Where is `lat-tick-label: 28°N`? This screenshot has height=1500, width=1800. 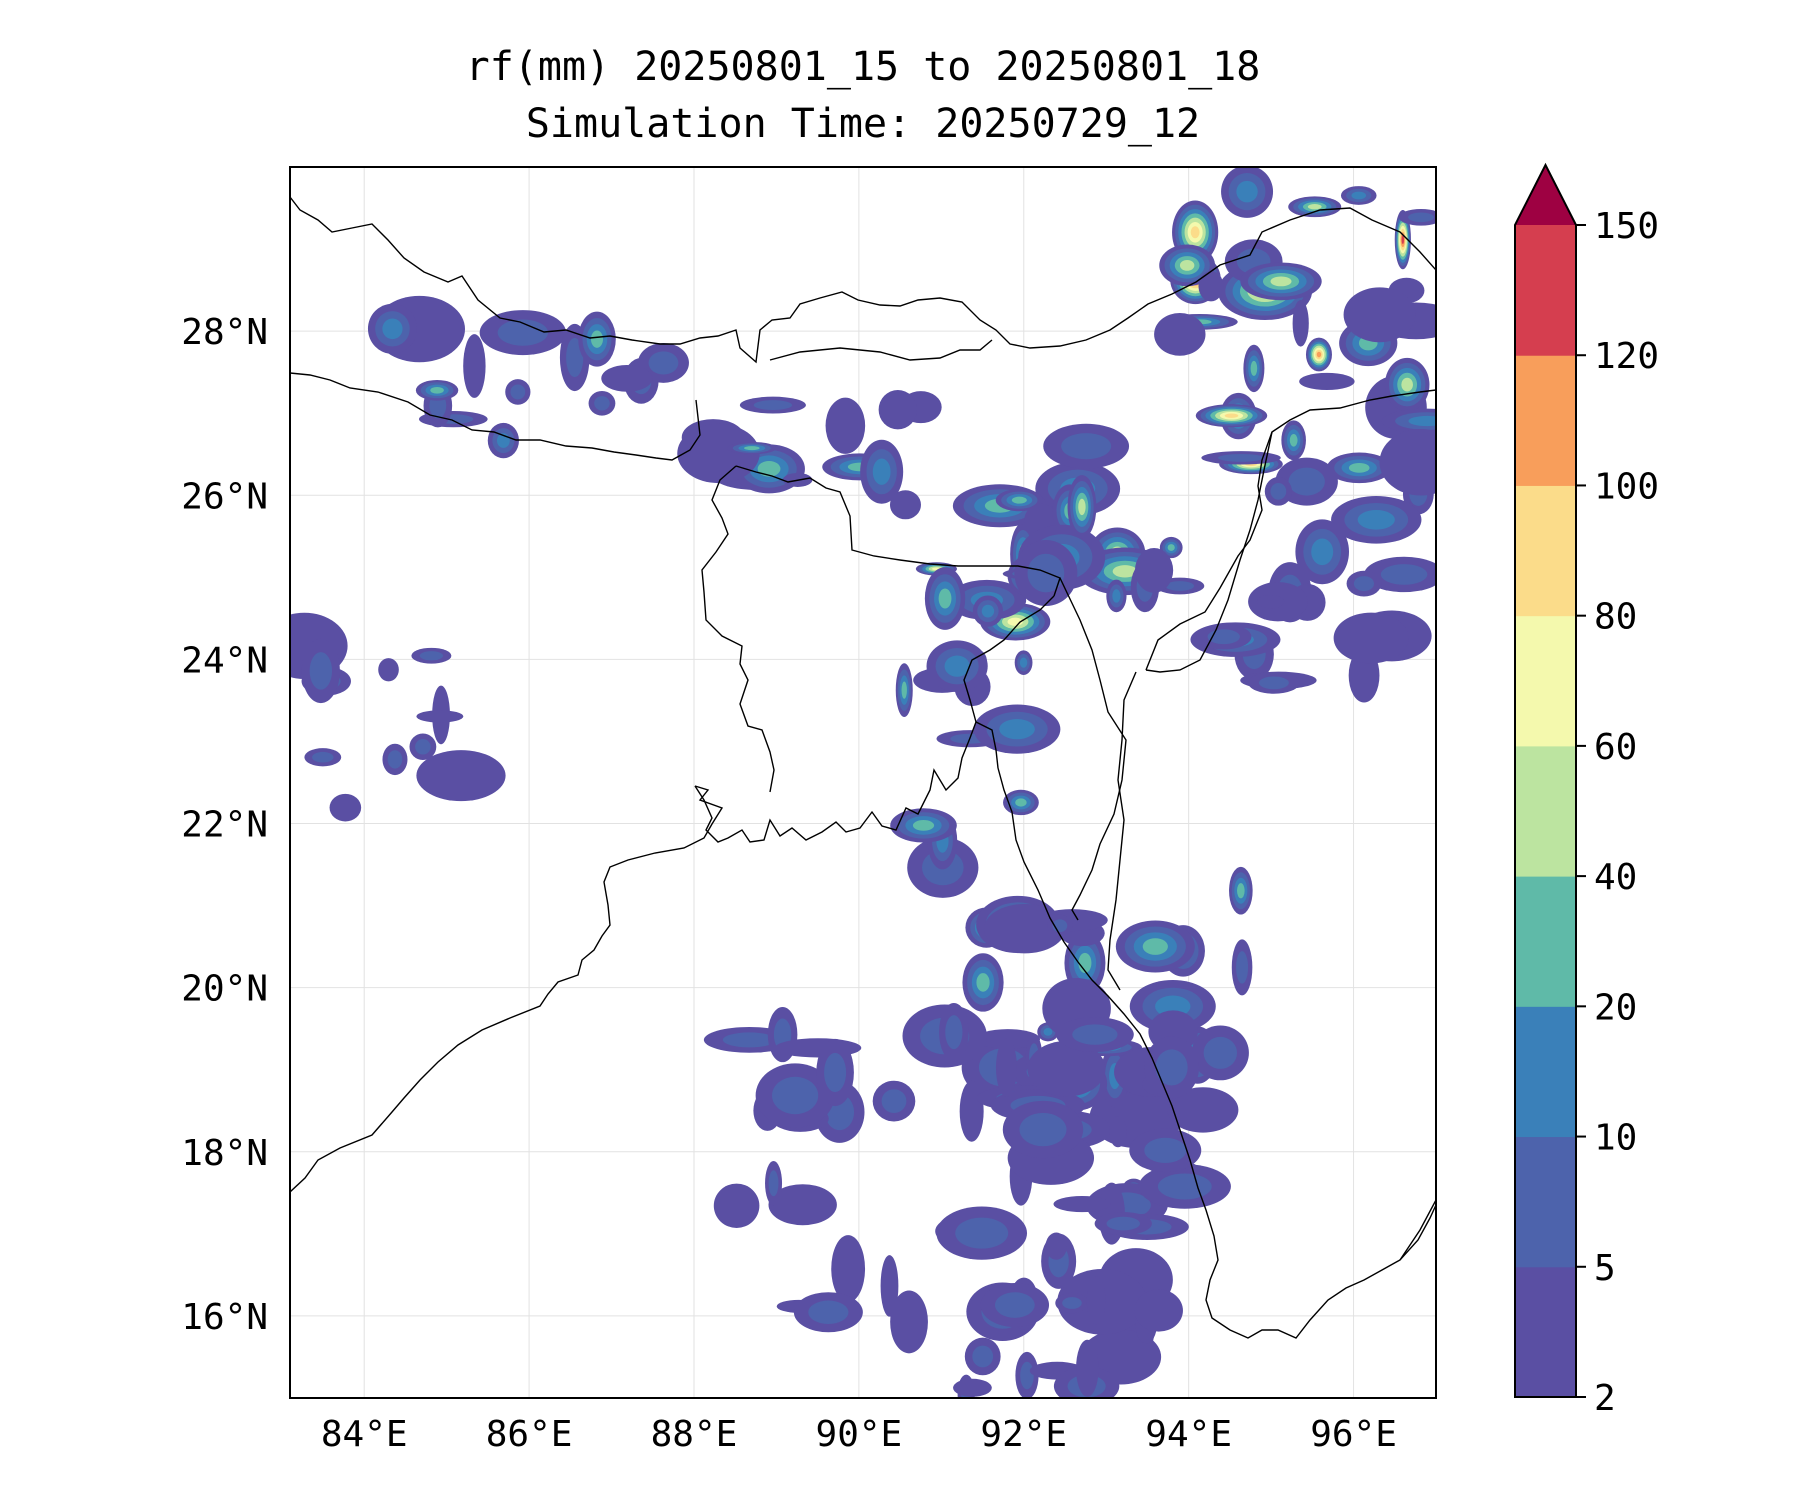 lat-tick-label: 28°N is located at coordinates (224, 332).